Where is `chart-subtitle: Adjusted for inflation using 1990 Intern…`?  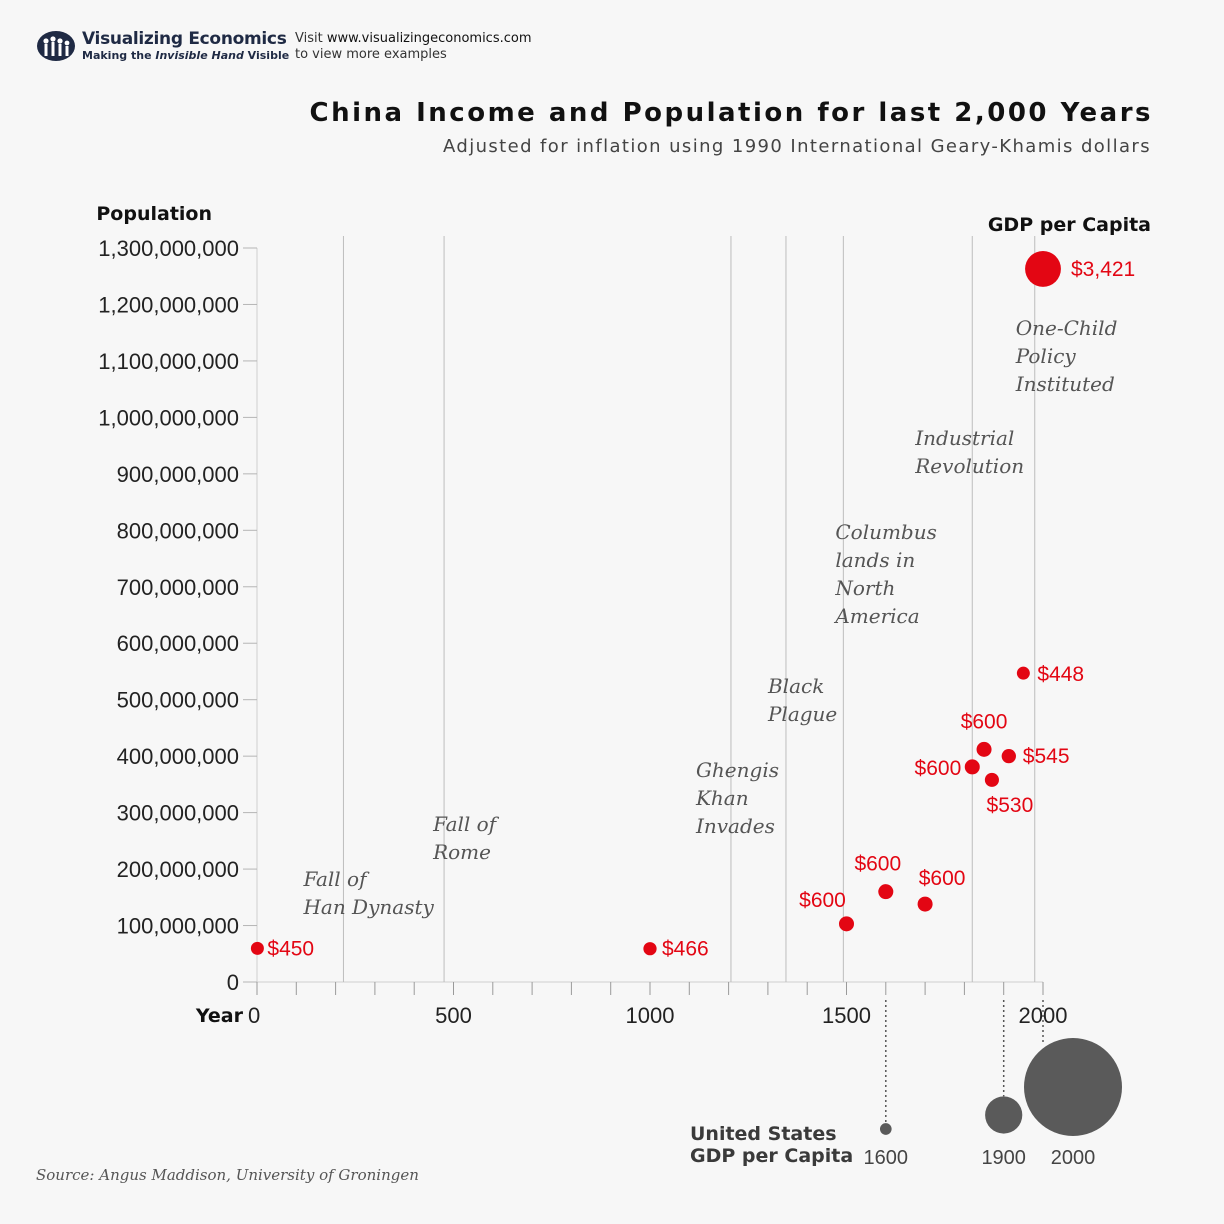
chart-subtitle: Adjusted for inflation using 1990 Intern… is located at coordinates (796, 146).